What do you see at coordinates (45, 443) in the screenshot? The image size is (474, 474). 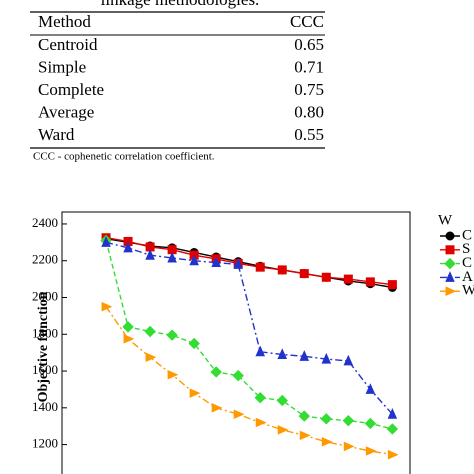 I see `y-tick-label: 1200` at bounding box center [45, 443].